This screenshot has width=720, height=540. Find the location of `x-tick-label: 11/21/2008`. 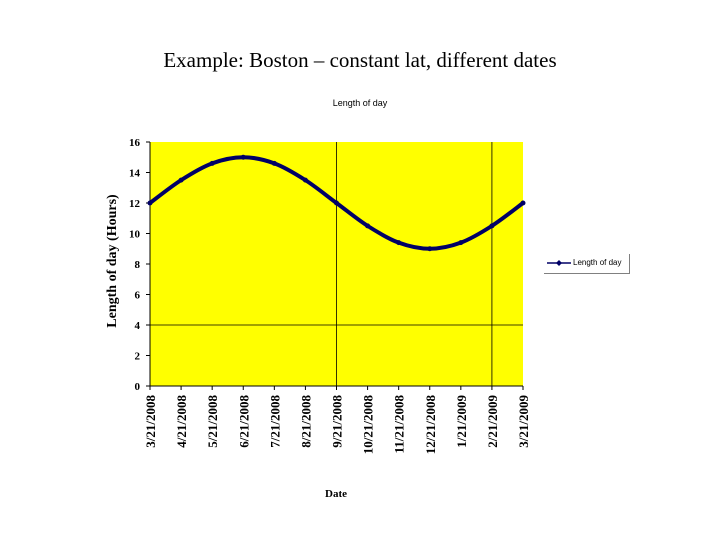

x-tick-label: 11/21/2008 is located at coordinates (399, 424).